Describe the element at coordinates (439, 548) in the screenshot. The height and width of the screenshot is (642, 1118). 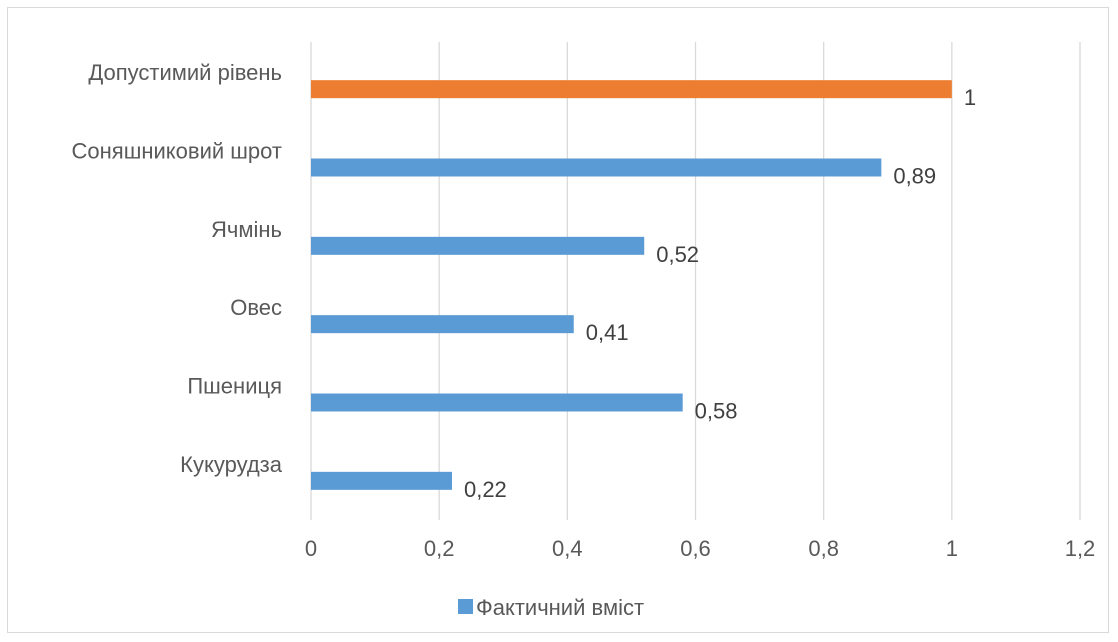
I see `x-tick-label: 0,2` at that location.